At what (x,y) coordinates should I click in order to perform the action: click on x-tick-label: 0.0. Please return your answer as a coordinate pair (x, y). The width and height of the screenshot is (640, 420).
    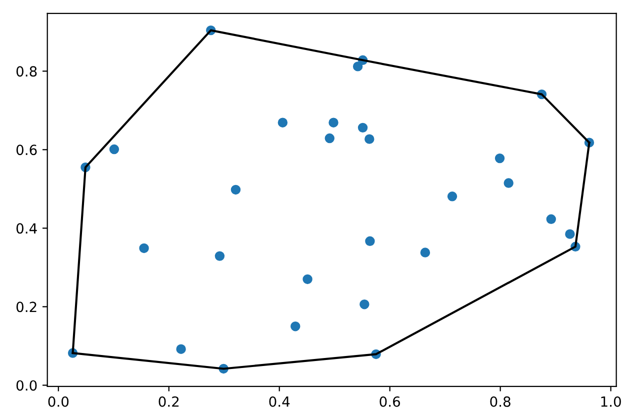
    Looking at the image, I should click on (58, 401).